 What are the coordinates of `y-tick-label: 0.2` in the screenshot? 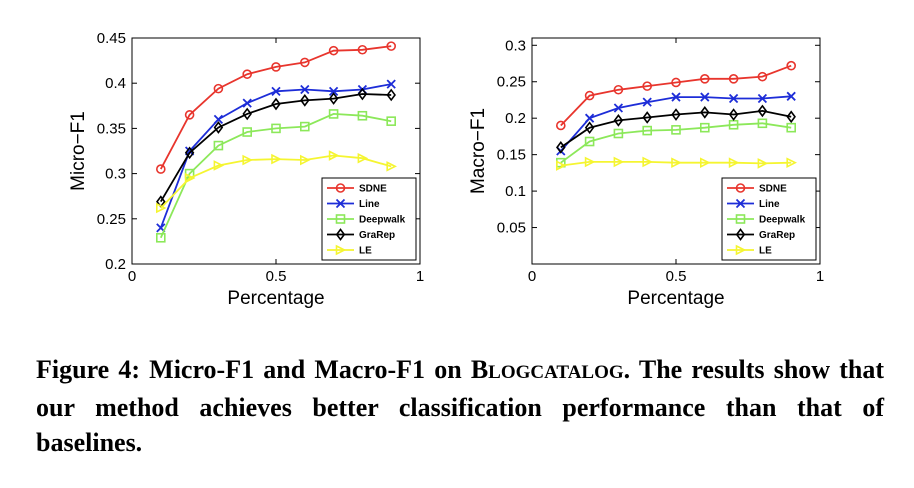 It's located at (515, 118).